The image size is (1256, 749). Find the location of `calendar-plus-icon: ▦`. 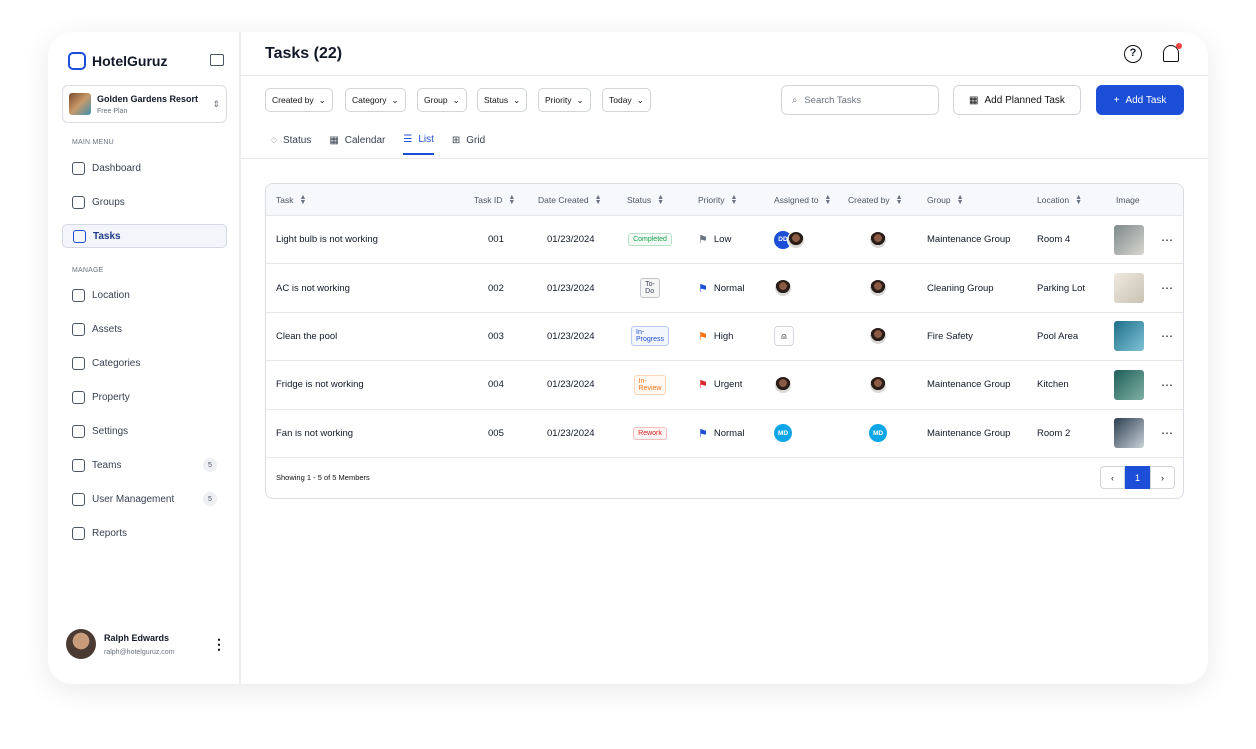

calendar-plus-icon: ▦ is located at coordinates (974, 100).